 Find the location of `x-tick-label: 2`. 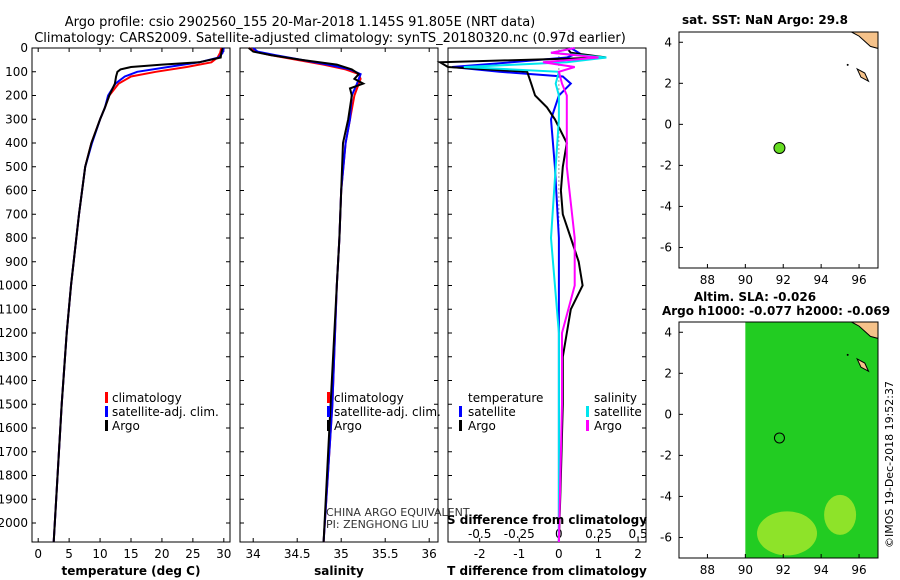

x-tick-label: 2 is located at coordinates (638, 554).